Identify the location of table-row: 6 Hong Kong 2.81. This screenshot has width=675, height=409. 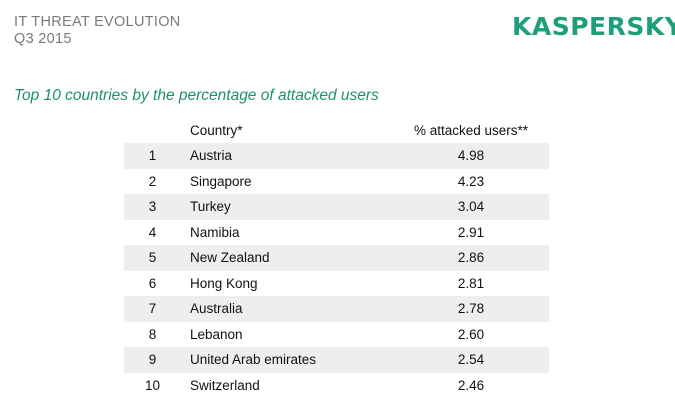
(336, 284).